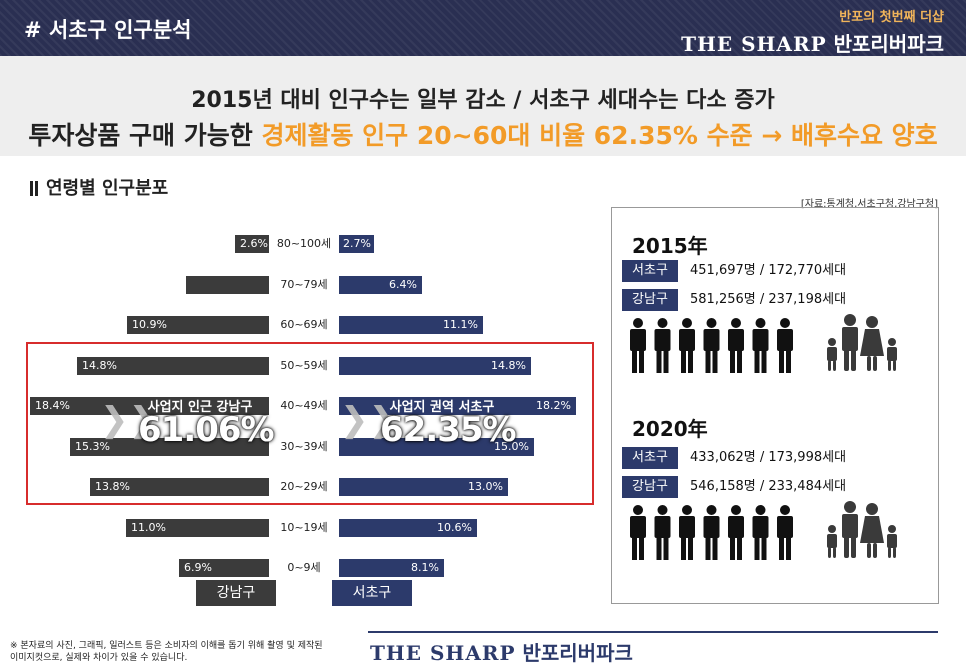 The width and height of the screenshot is (966, 669). What do you see at coordinates (304, 405) in the screenshot?
I see `age-label: 40~49세` at bounding box center [304, 405].